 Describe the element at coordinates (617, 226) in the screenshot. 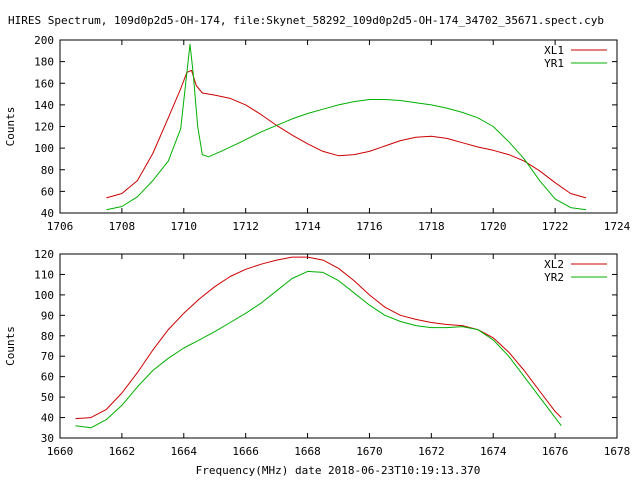

I see `x-tick-label: 1724` at that location.